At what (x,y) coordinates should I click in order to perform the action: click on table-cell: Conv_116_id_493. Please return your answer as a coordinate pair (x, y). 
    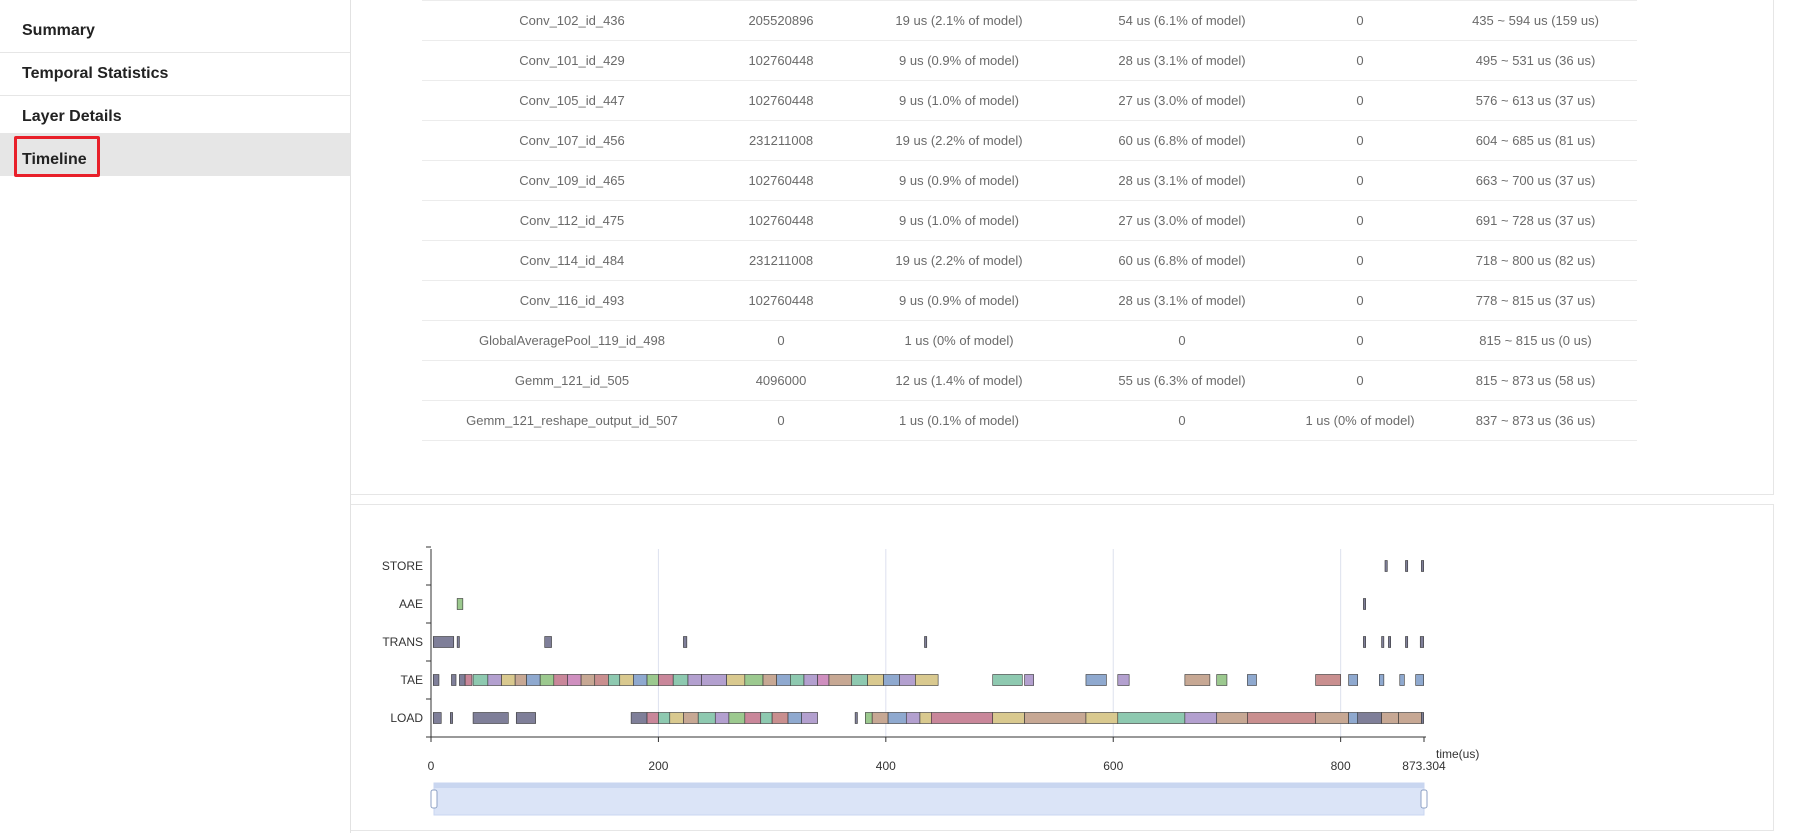
    Looking at the image, I should click on (572, 300).